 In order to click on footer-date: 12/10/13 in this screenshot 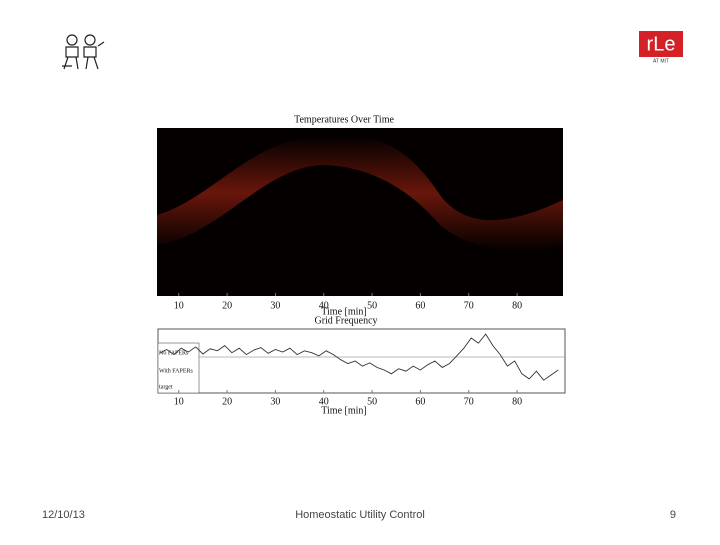, I will do `click(63, 515)`.